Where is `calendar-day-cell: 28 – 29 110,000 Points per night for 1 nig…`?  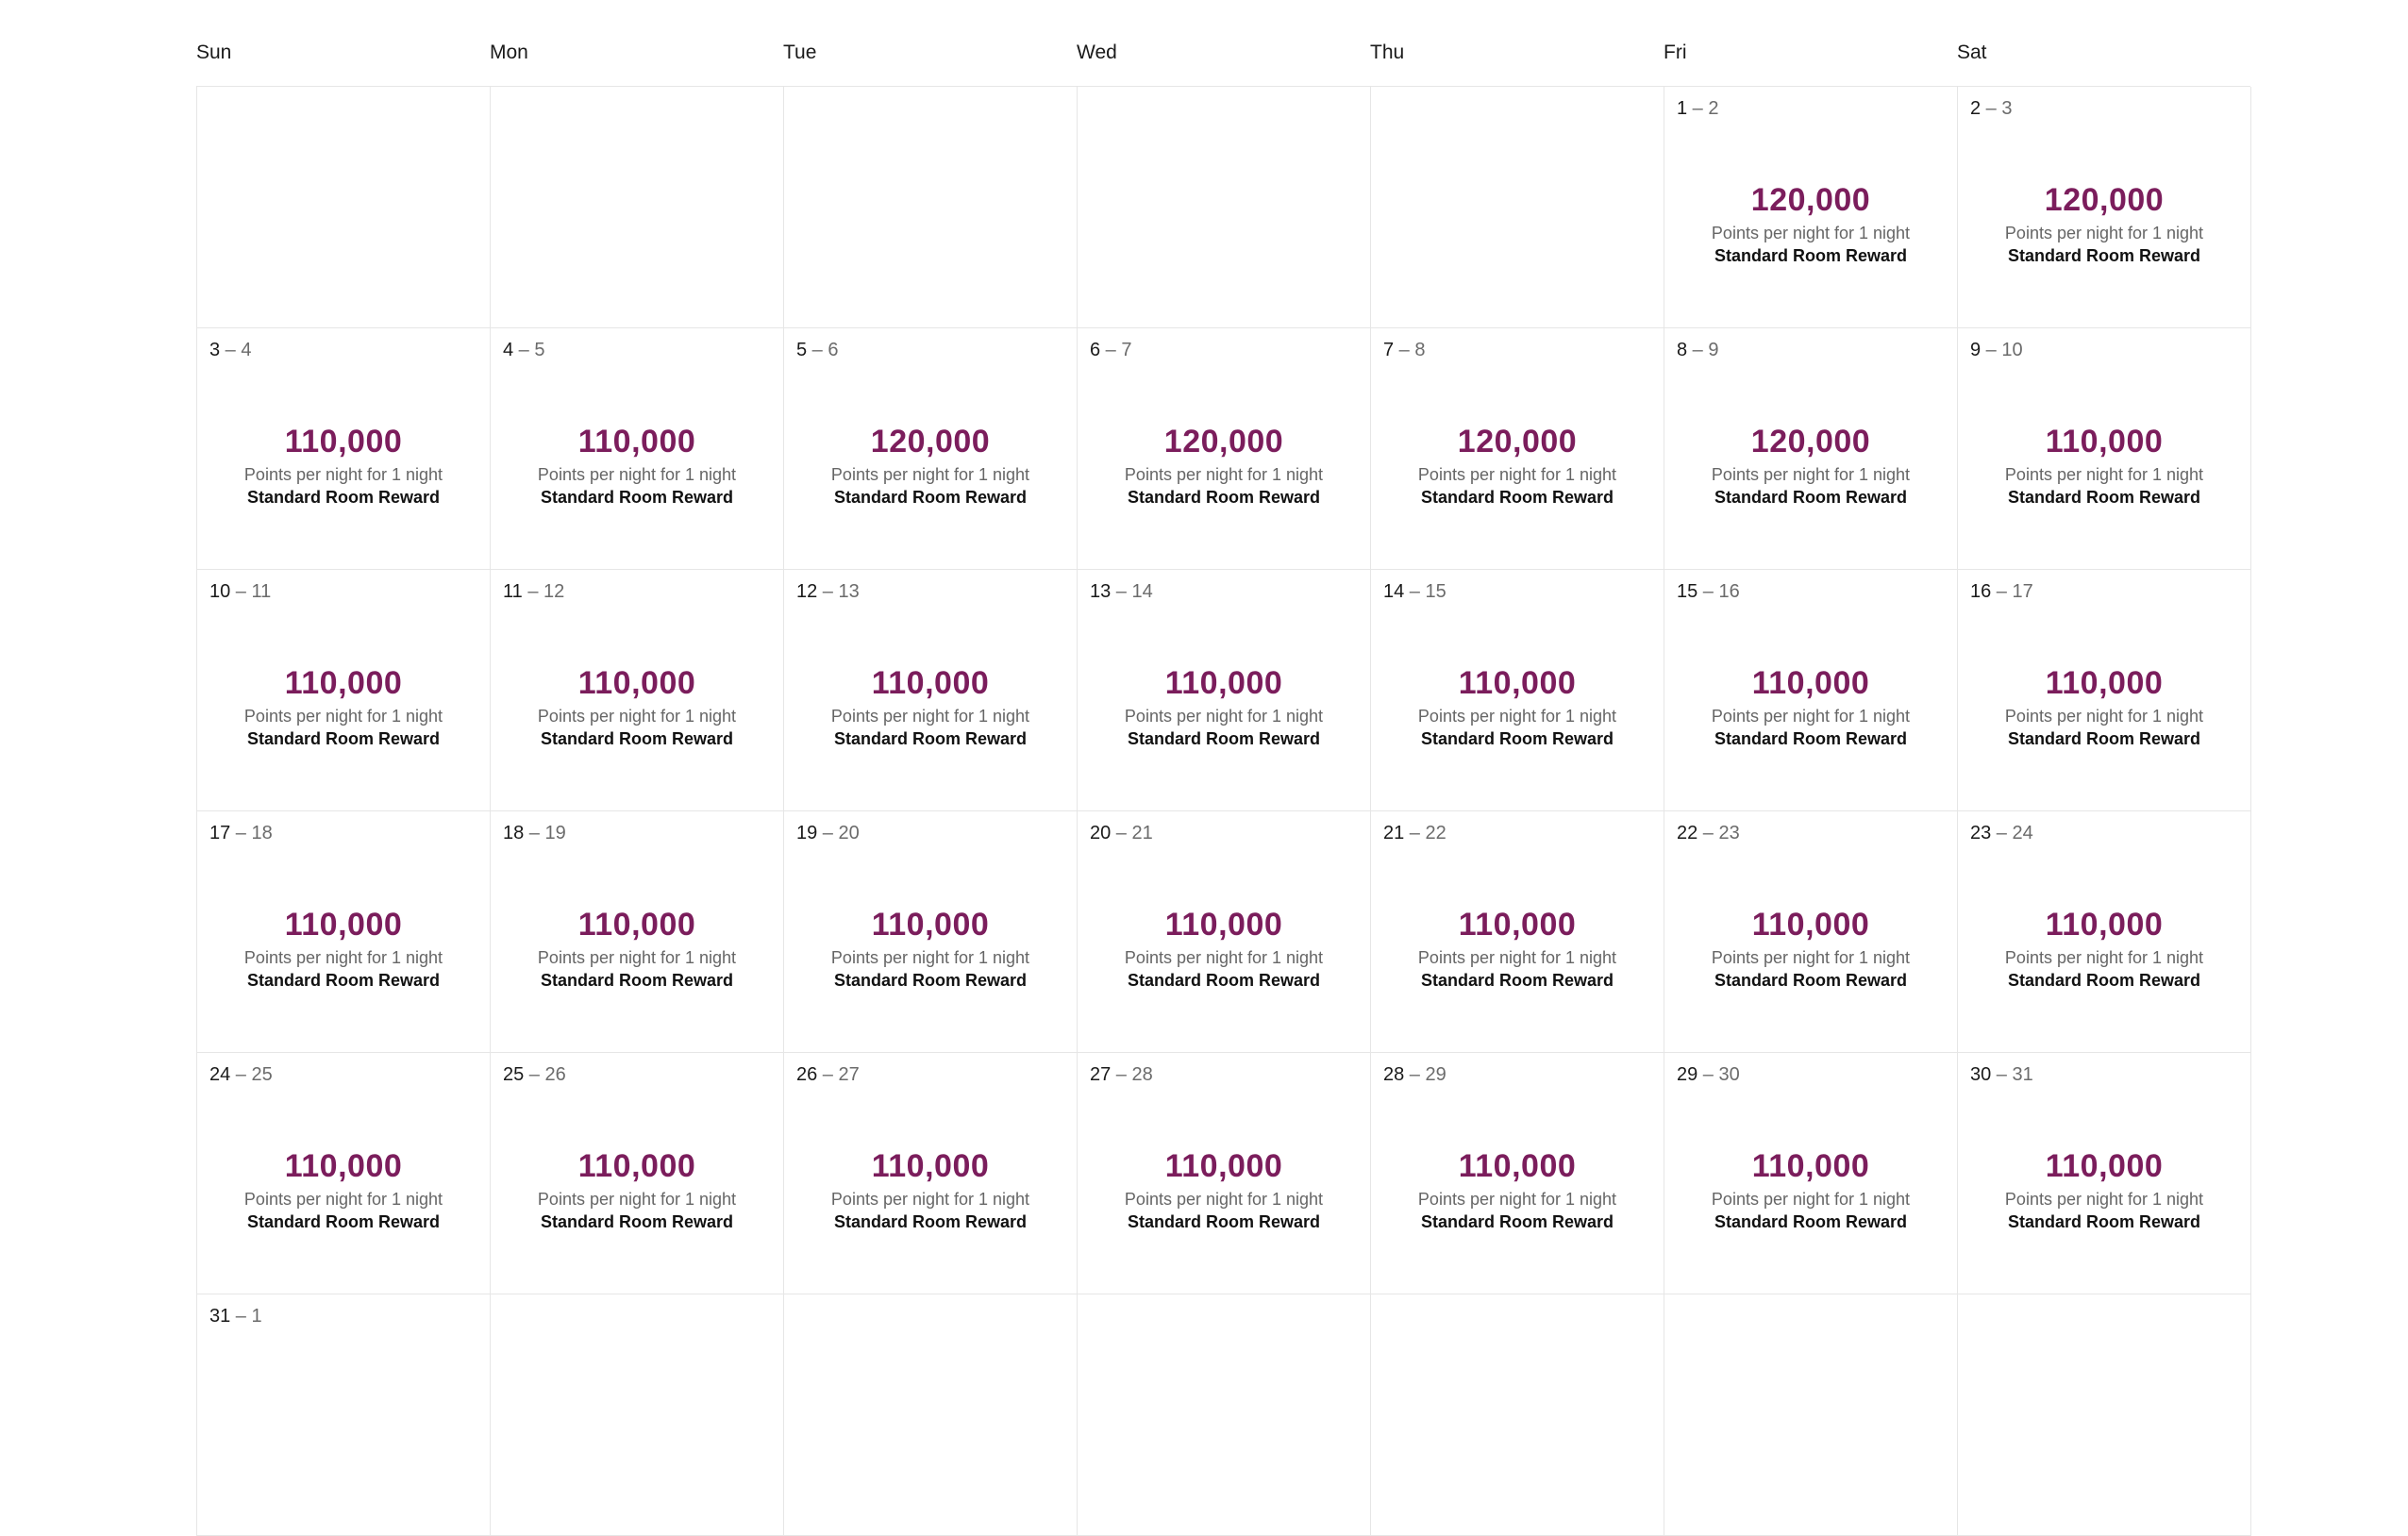 calendar-day-cell: 28 – 29 110,000 Points per night for 1 nig… is located at coordinates (1517, 1173).